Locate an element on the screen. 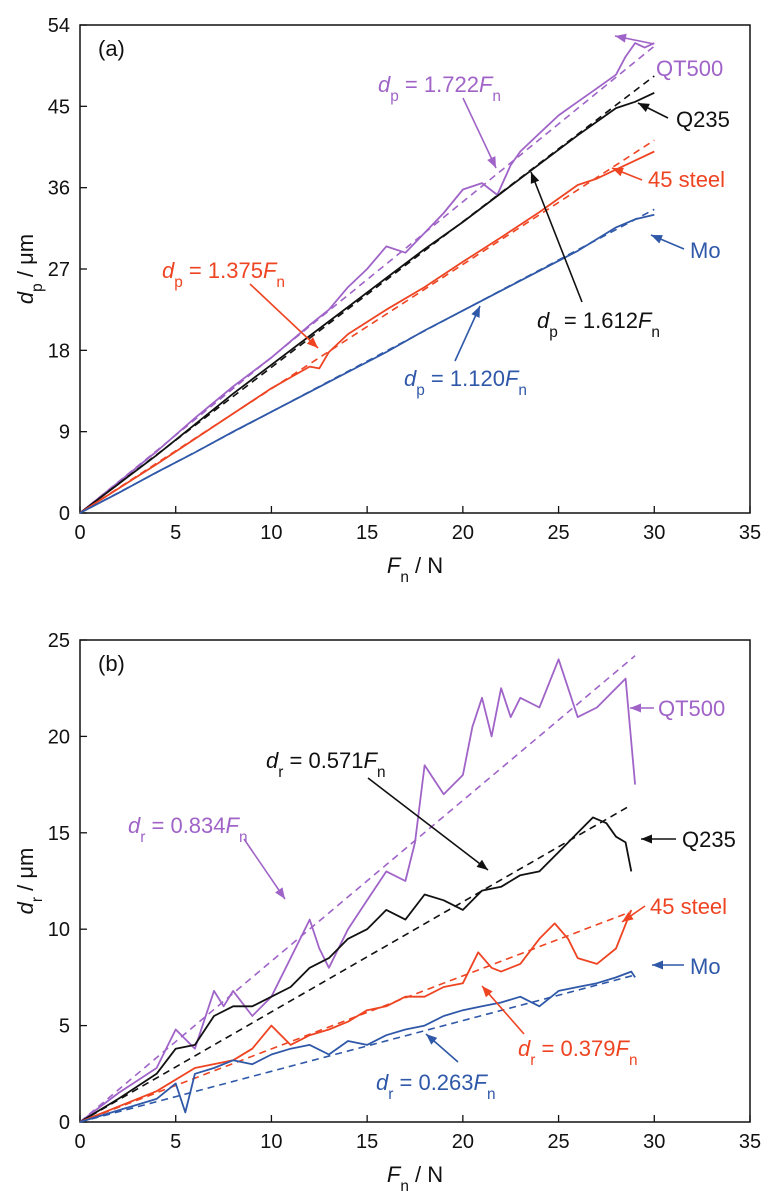 The image size is (768, 1202). series-line-45-steel is located at coordinates (356, 1016).